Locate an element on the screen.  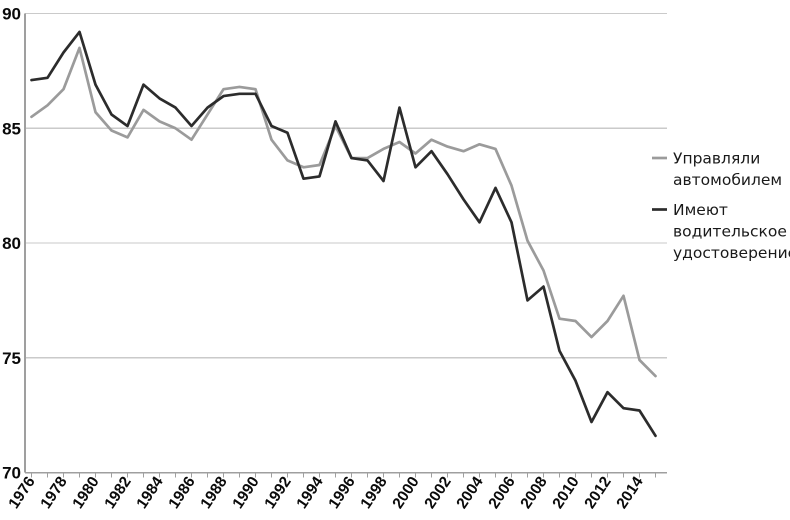
y-tick-label-70: 70 is located at coordinates (11, 473).